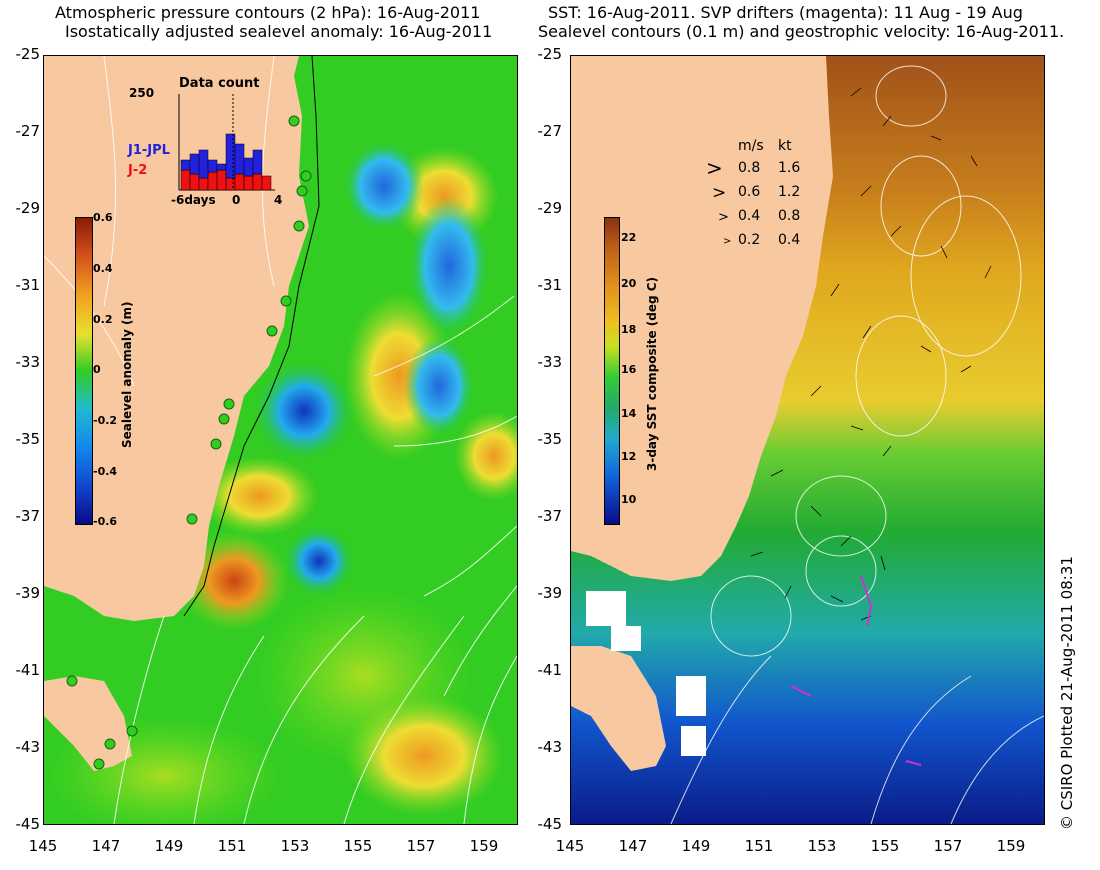  I want to click on right-y-tick: -41, so click(550, 670).